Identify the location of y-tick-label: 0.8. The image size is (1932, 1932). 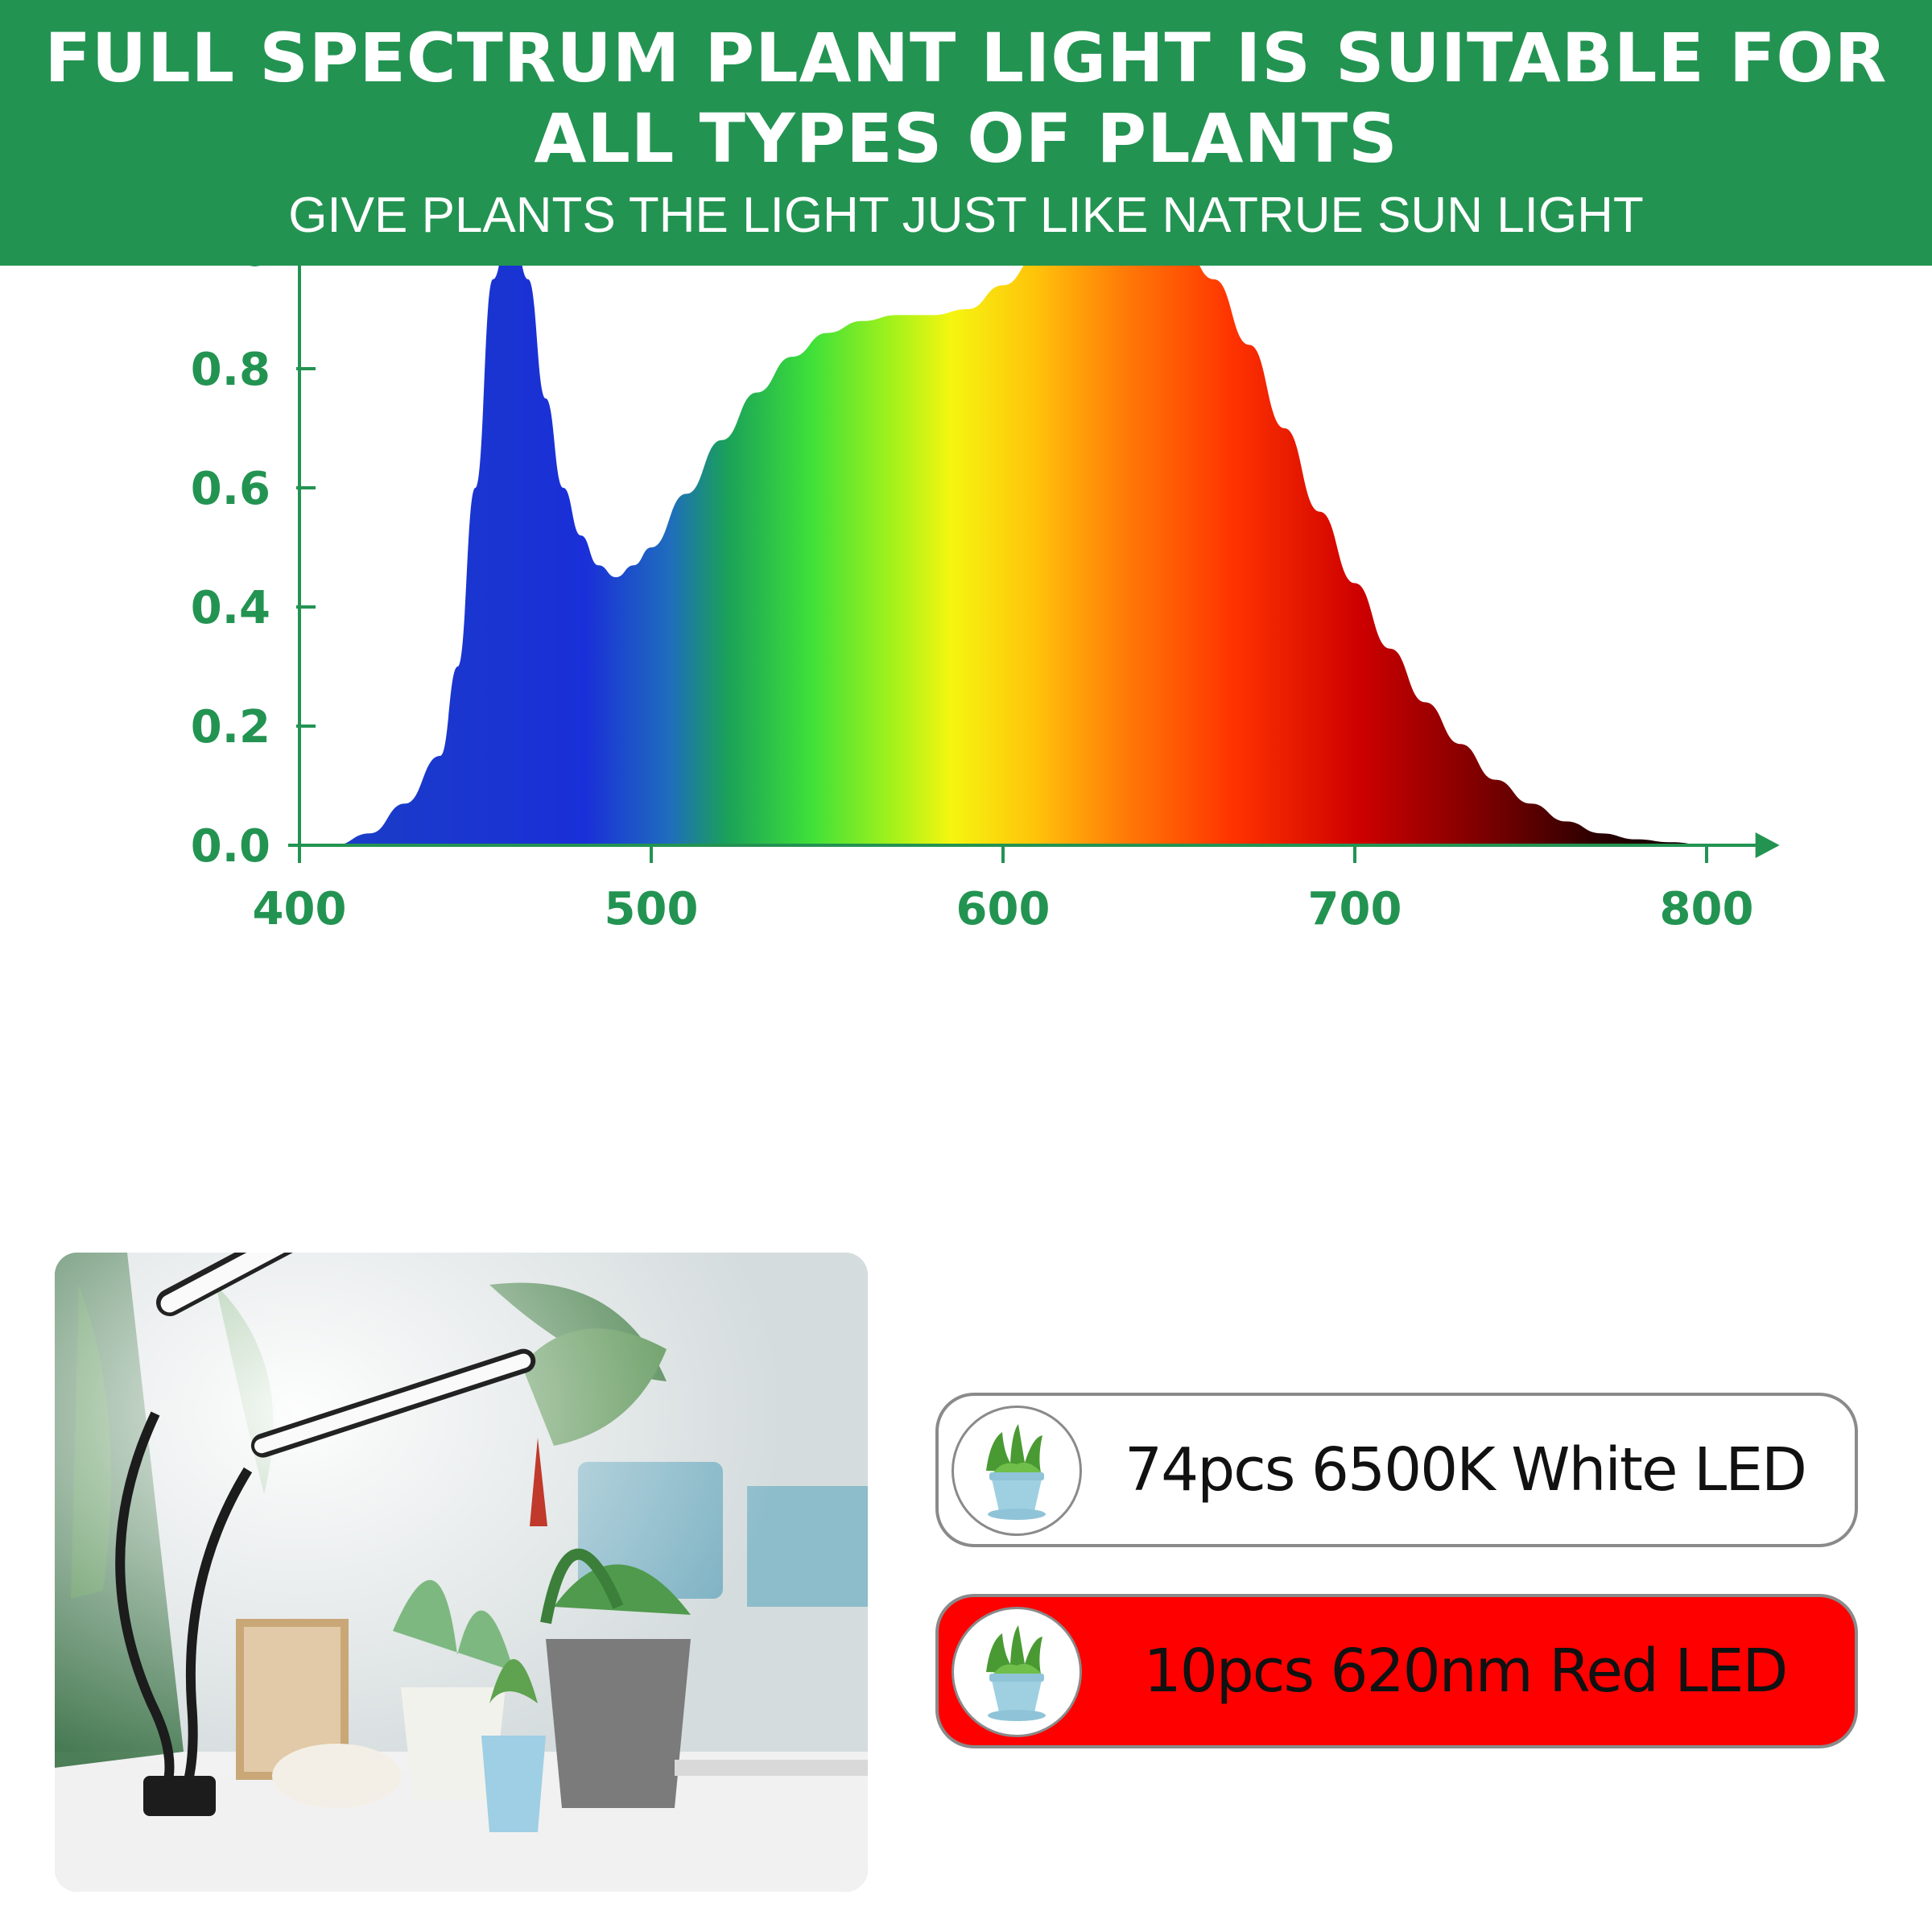
(231, 370).